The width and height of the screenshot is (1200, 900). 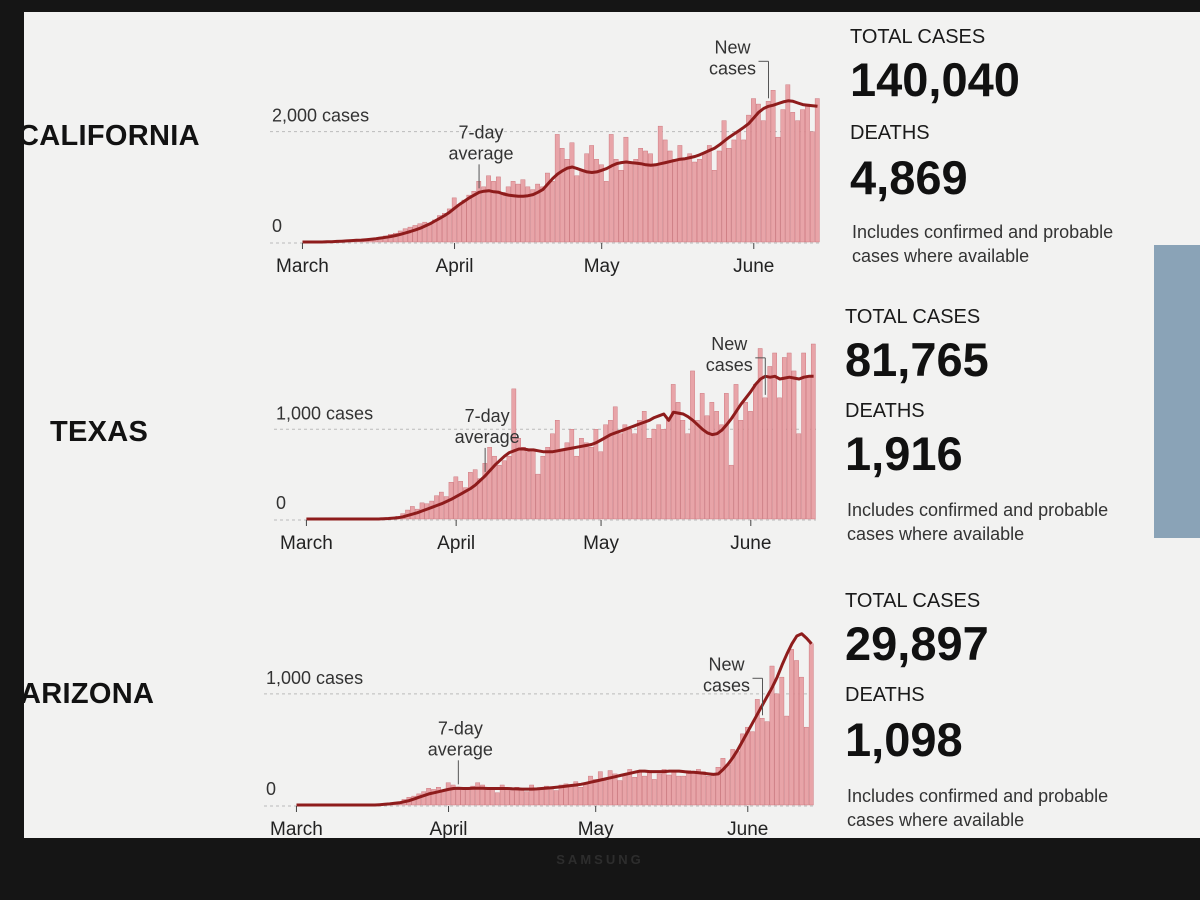 I want to click on grid-label: 1,000 cases, so click(x=324, y=413).